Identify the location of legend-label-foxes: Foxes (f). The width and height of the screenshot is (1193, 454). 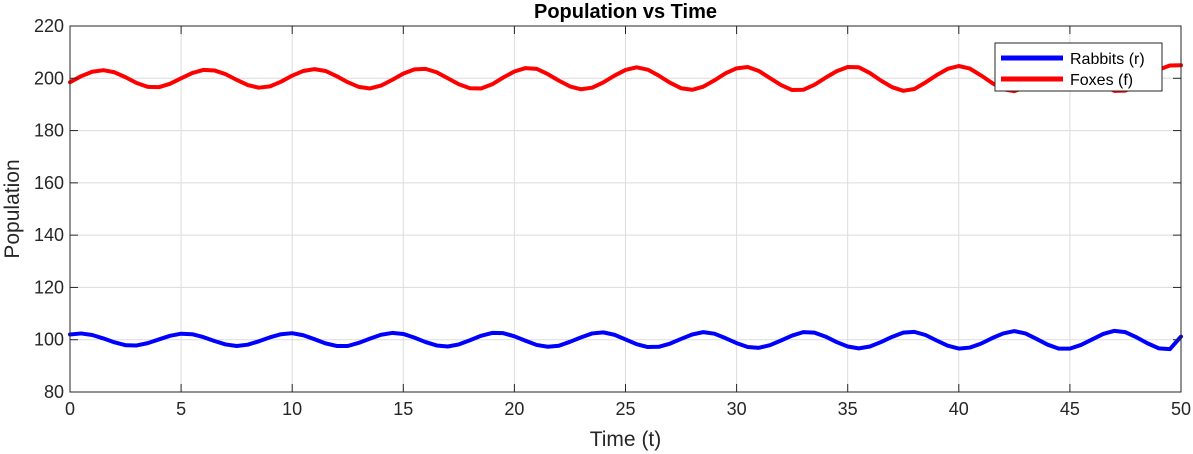
(1101, 80).